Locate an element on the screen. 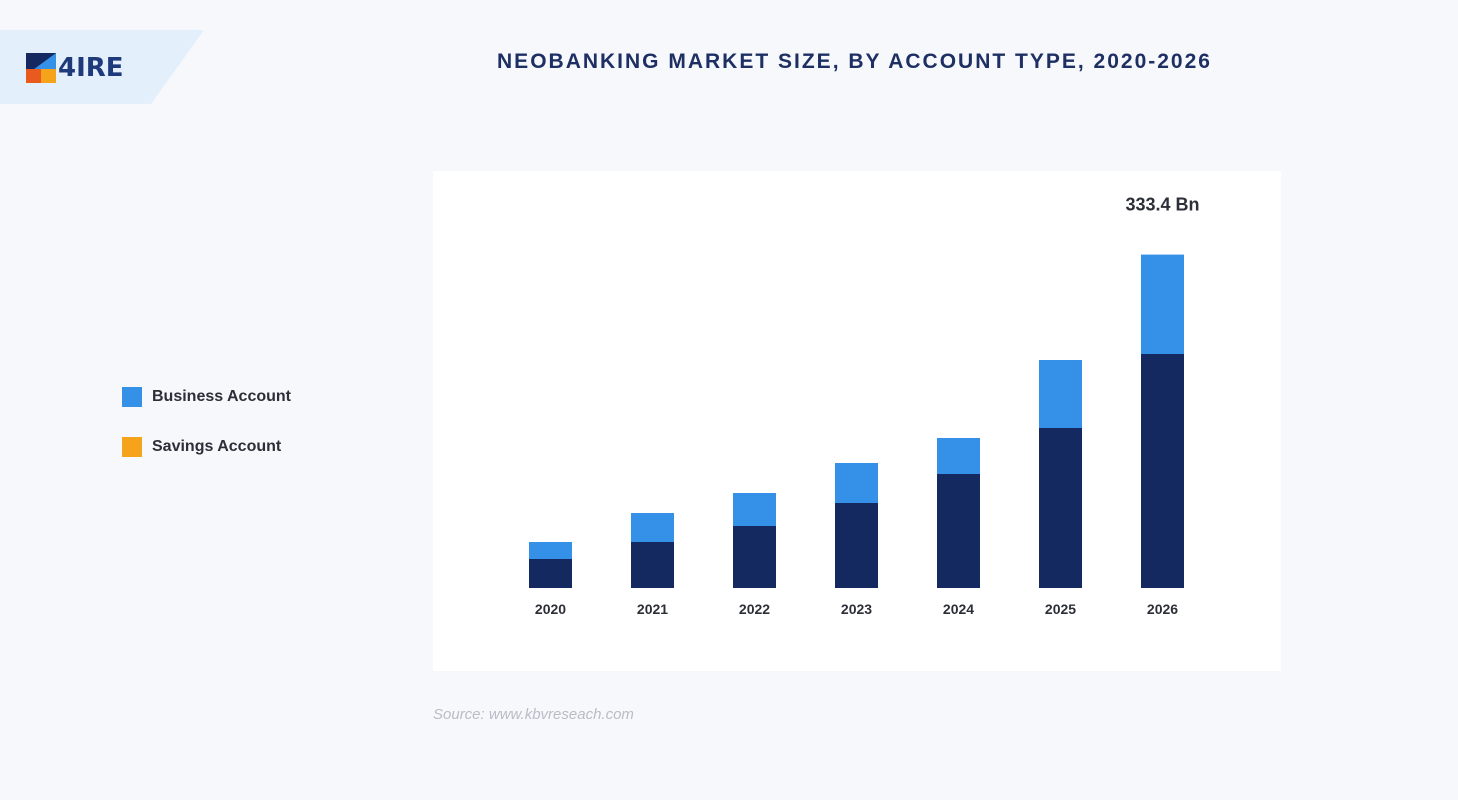 This screenshot has height=800, width=1458. legend-item-business: Business Account is located at coordinates (206, 397).